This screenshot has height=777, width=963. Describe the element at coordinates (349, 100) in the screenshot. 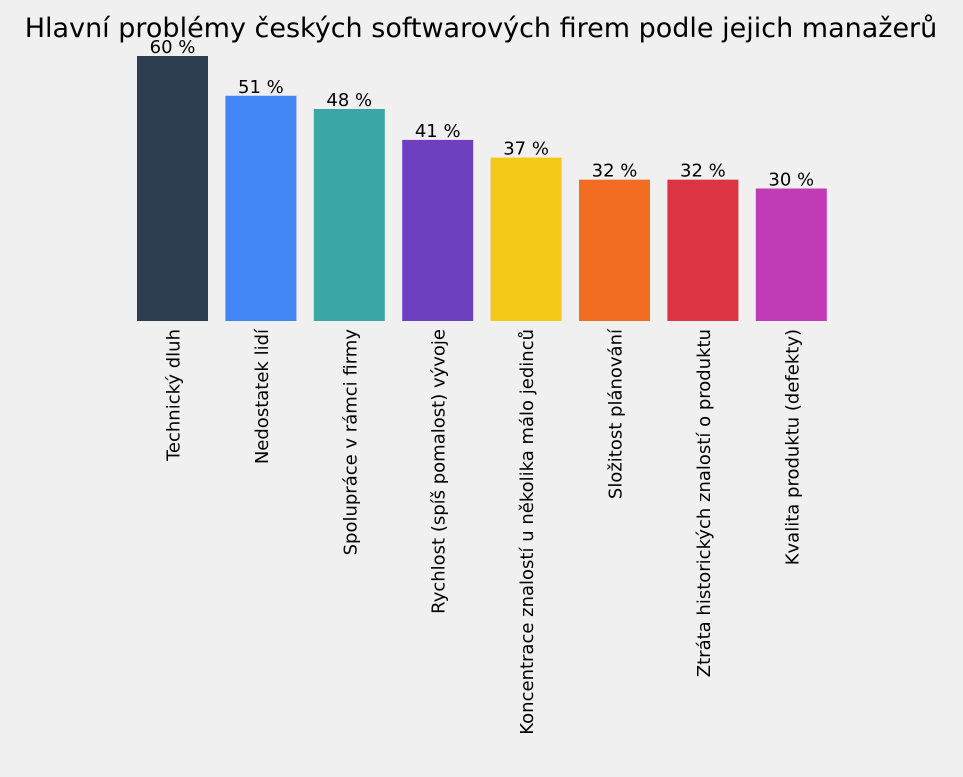

I see `value-label-3: 48 %` at that location.